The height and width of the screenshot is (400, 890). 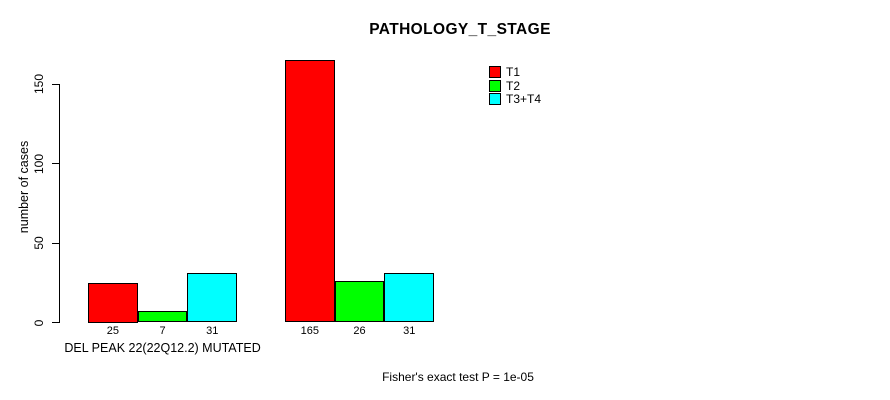 What do you see at coordinates (212, 298) in the screenshot?
I see `bar-t3-t4-group1` at bounding box center [212, 298].